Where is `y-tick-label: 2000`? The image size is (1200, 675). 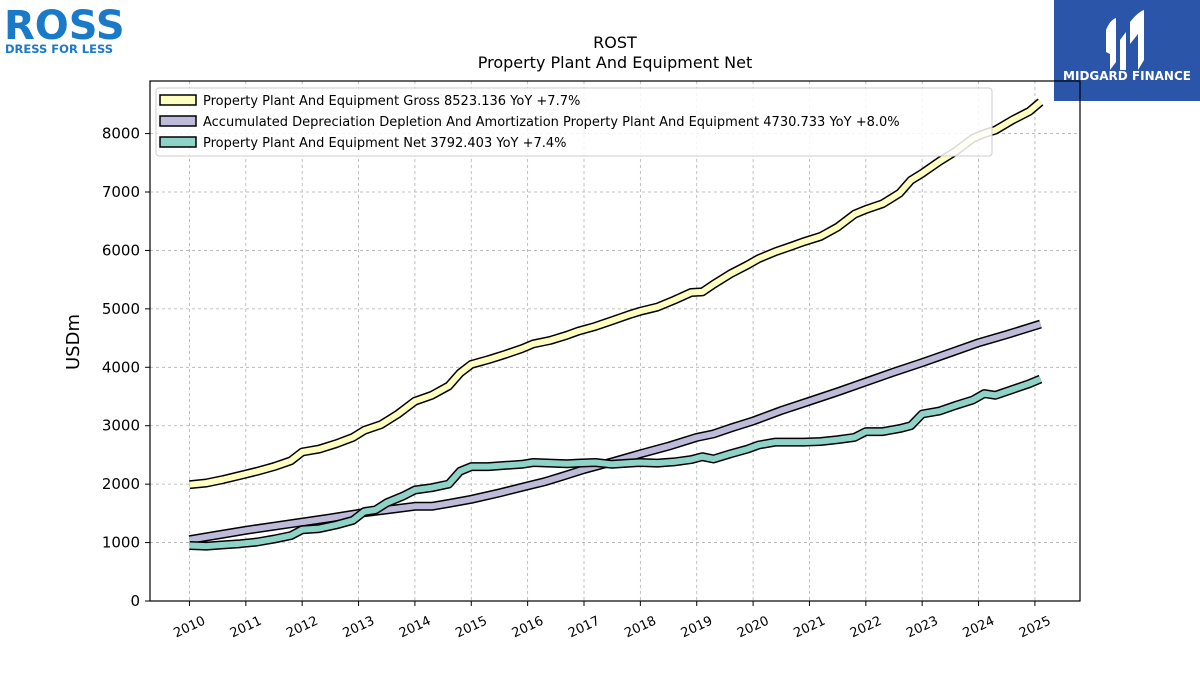
y-tick-label: 2000 is located at coordinates (121, 484).